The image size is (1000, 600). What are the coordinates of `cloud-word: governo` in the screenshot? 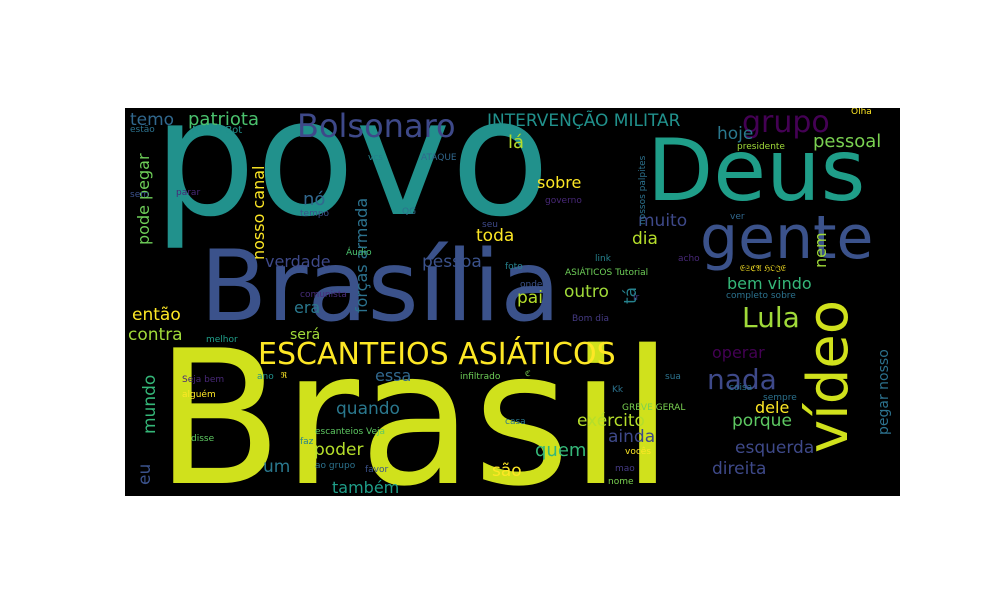 It's located at (563, 201).